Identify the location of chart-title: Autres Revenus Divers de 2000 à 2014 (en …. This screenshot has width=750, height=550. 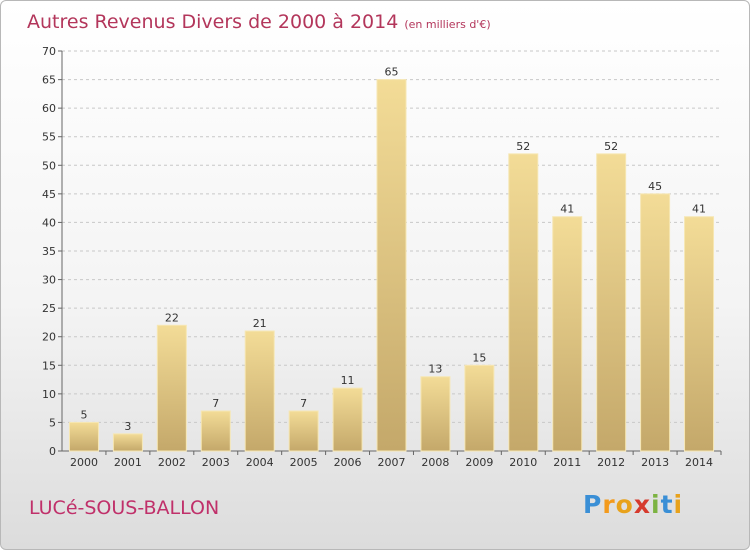
(259, 22).